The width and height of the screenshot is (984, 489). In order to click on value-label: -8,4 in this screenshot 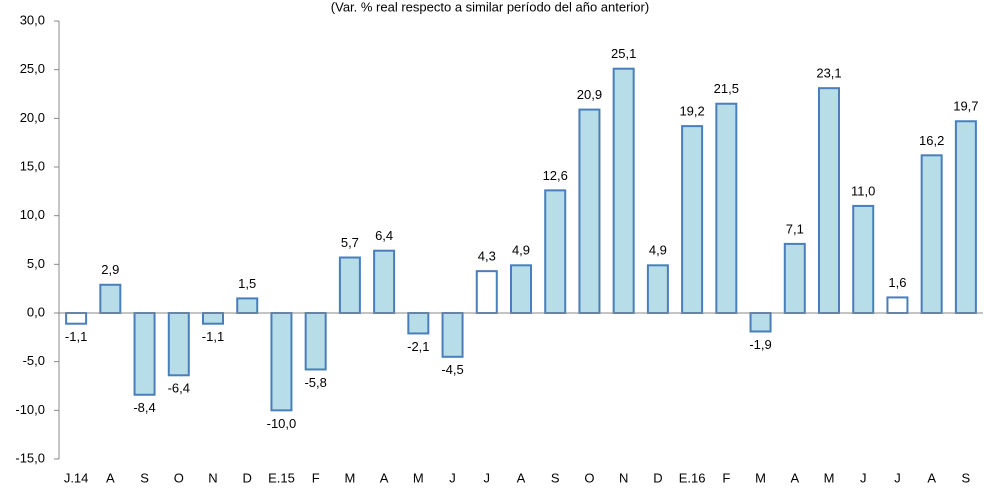, I will do `click(144, 407)`.